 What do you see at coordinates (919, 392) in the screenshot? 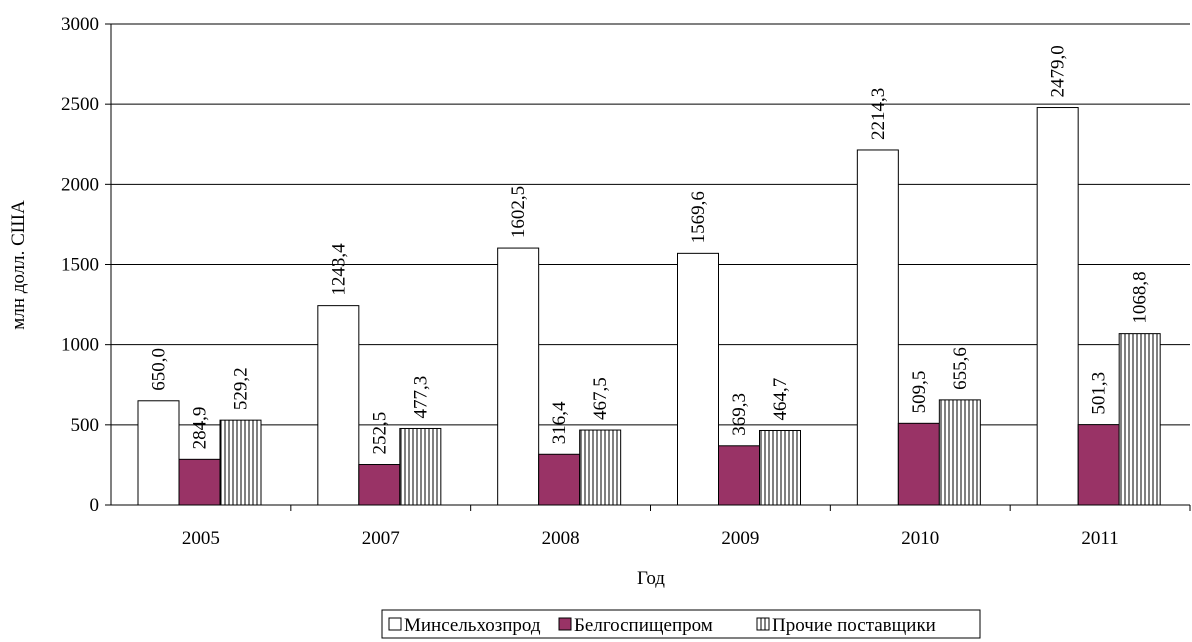
I see `data-label: 509,5` at bounding box center [919, 392].